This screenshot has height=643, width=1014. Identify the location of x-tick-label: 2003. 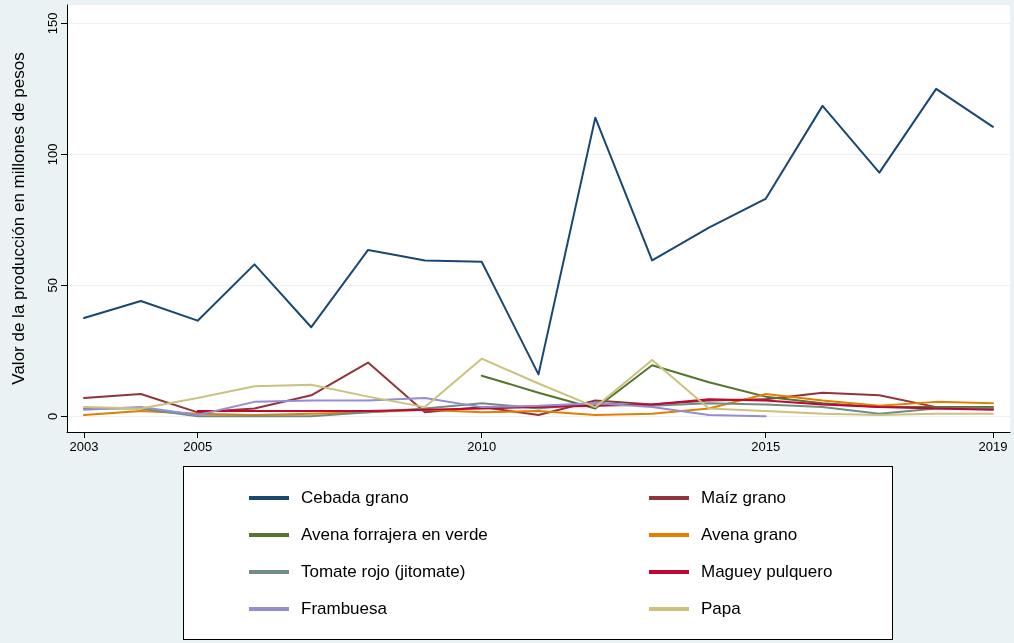
(84, 446).